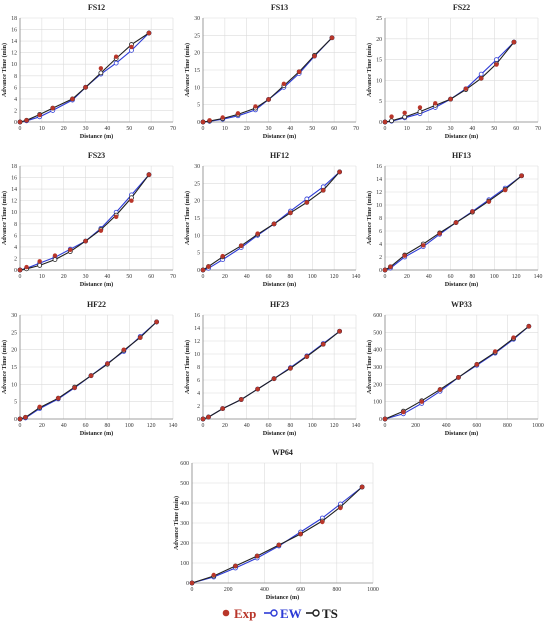  Describe the element at coordinates (356, 129) in the screenshot. I see `x-tick-label: 70` at that location.